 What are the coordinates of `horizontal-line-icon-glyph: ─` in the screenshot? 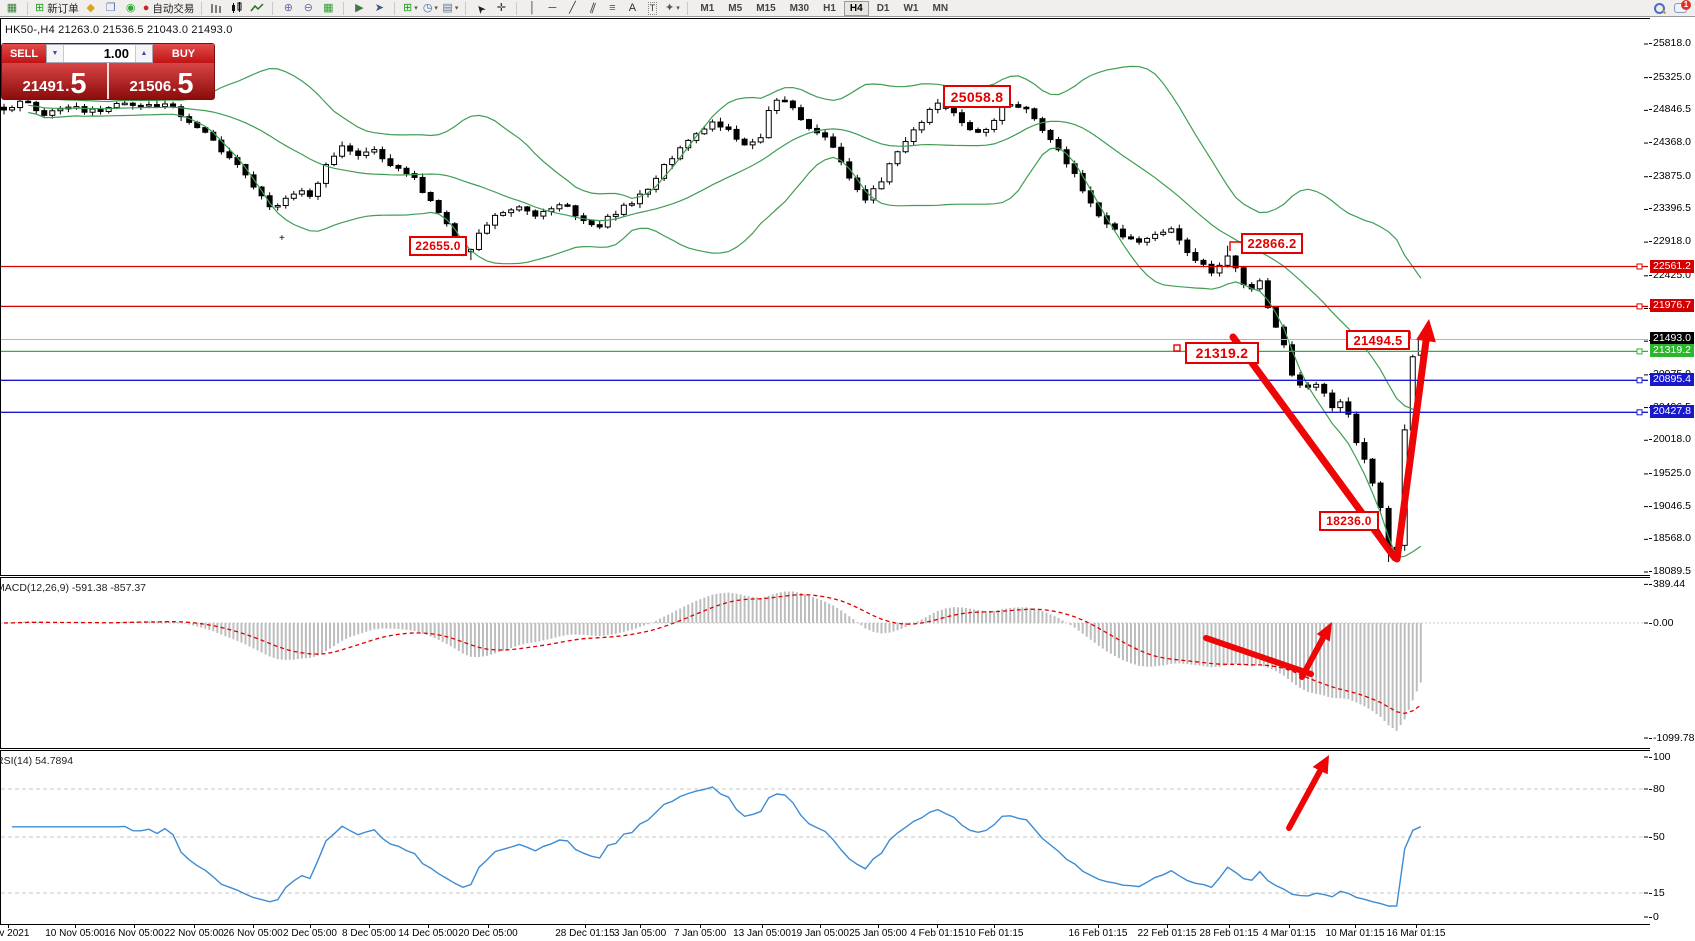 It's located at (552, 7).